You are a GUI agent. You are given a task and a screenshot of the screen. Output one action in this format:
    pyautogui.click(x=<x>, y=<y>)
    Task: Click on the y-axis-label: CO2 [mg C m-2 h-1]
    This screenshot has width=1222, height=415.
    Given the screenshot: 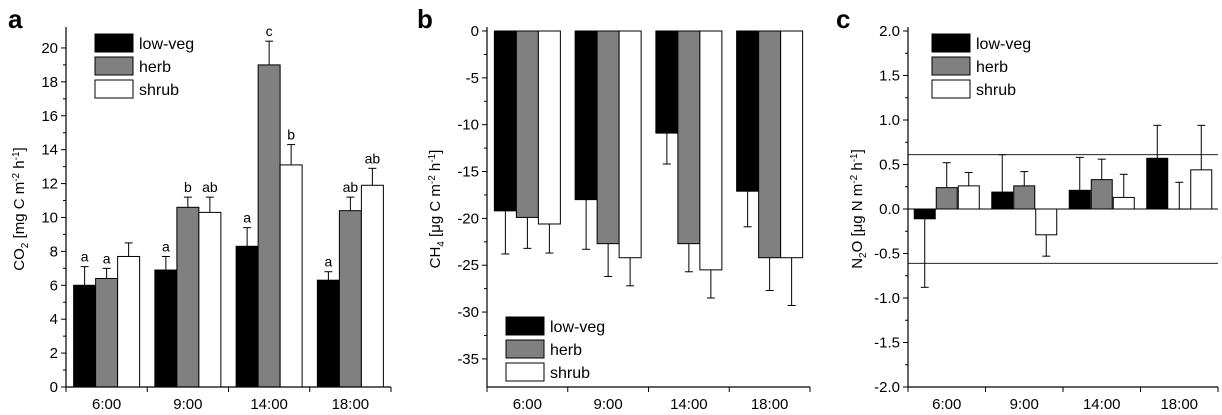 What is the action you would take?
    pyautogui.click(x=21, y=208)
    